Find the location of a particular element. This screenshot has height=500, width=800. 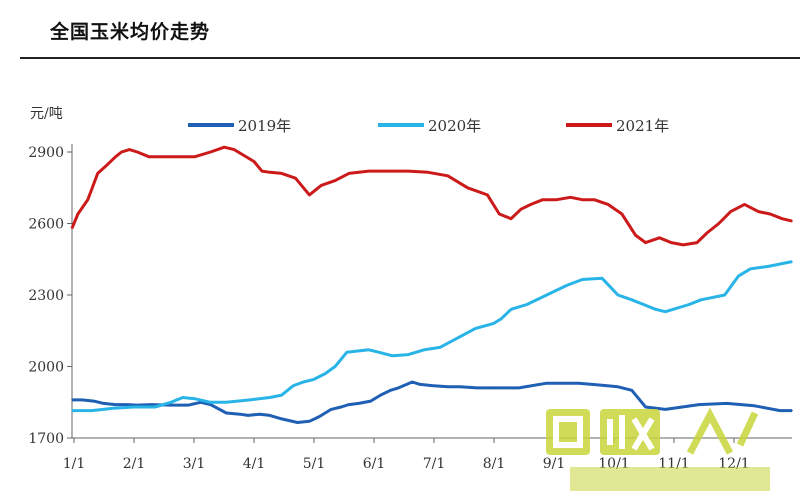

x-tick-label: 2/1 is located at coordinates (134, 464).